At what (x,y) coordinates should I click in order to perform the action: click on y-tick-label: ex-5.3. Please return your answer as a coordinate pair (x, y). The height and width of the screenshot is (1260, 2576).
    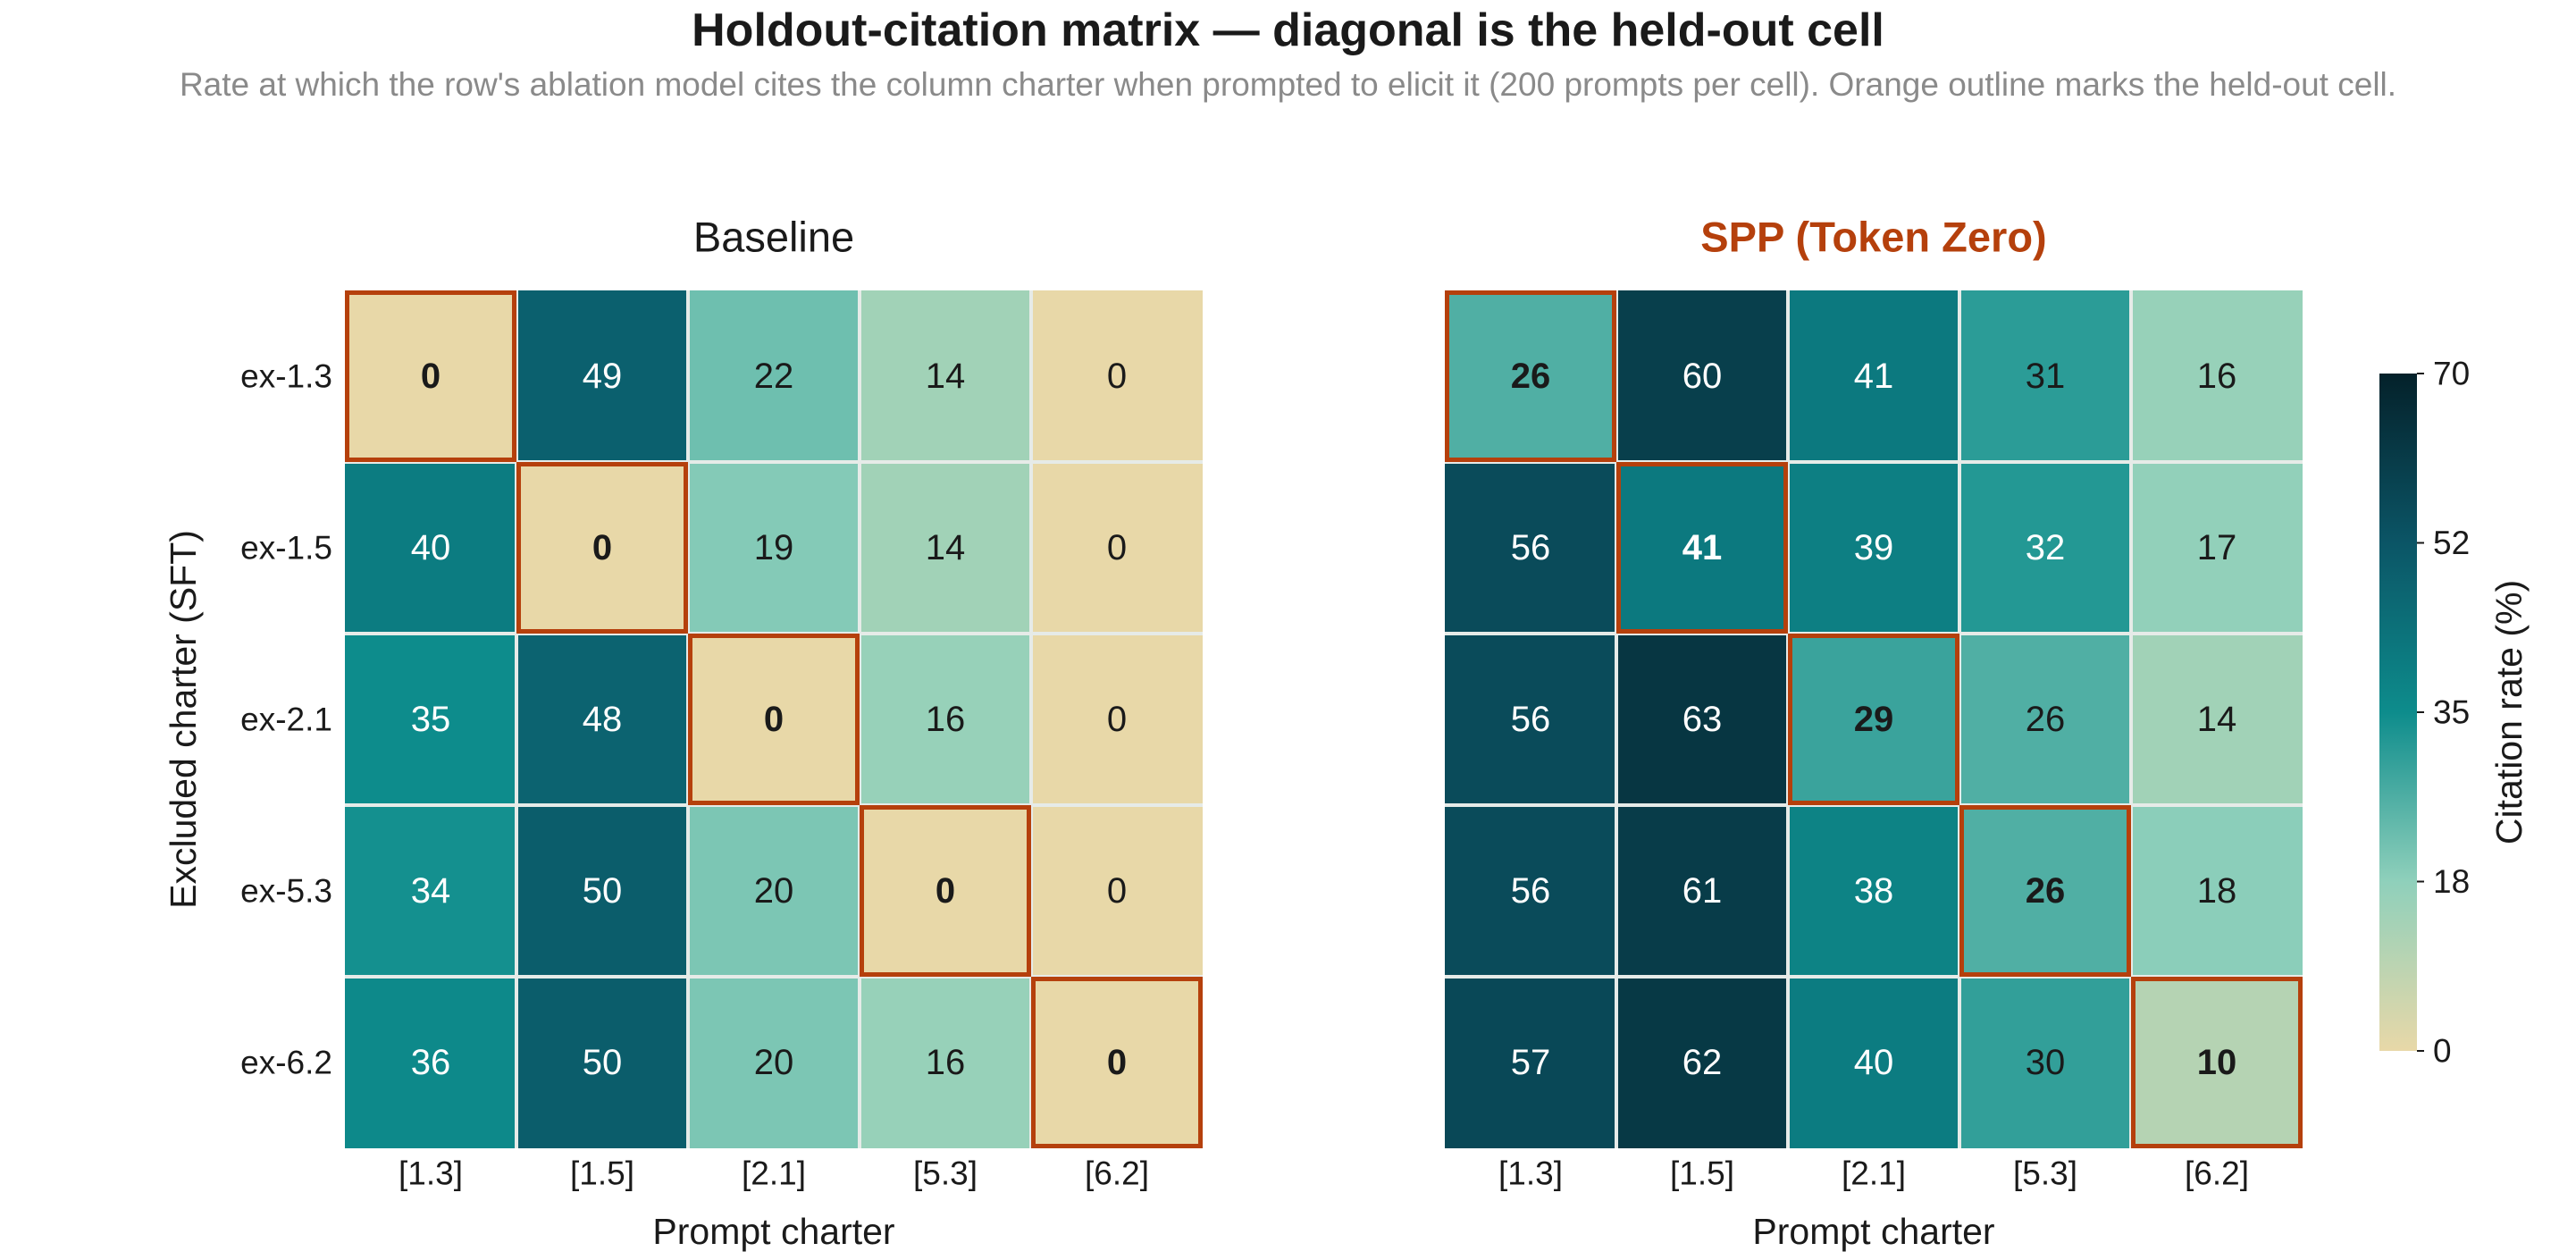
    Looking at the image, I should click on (286, 891).